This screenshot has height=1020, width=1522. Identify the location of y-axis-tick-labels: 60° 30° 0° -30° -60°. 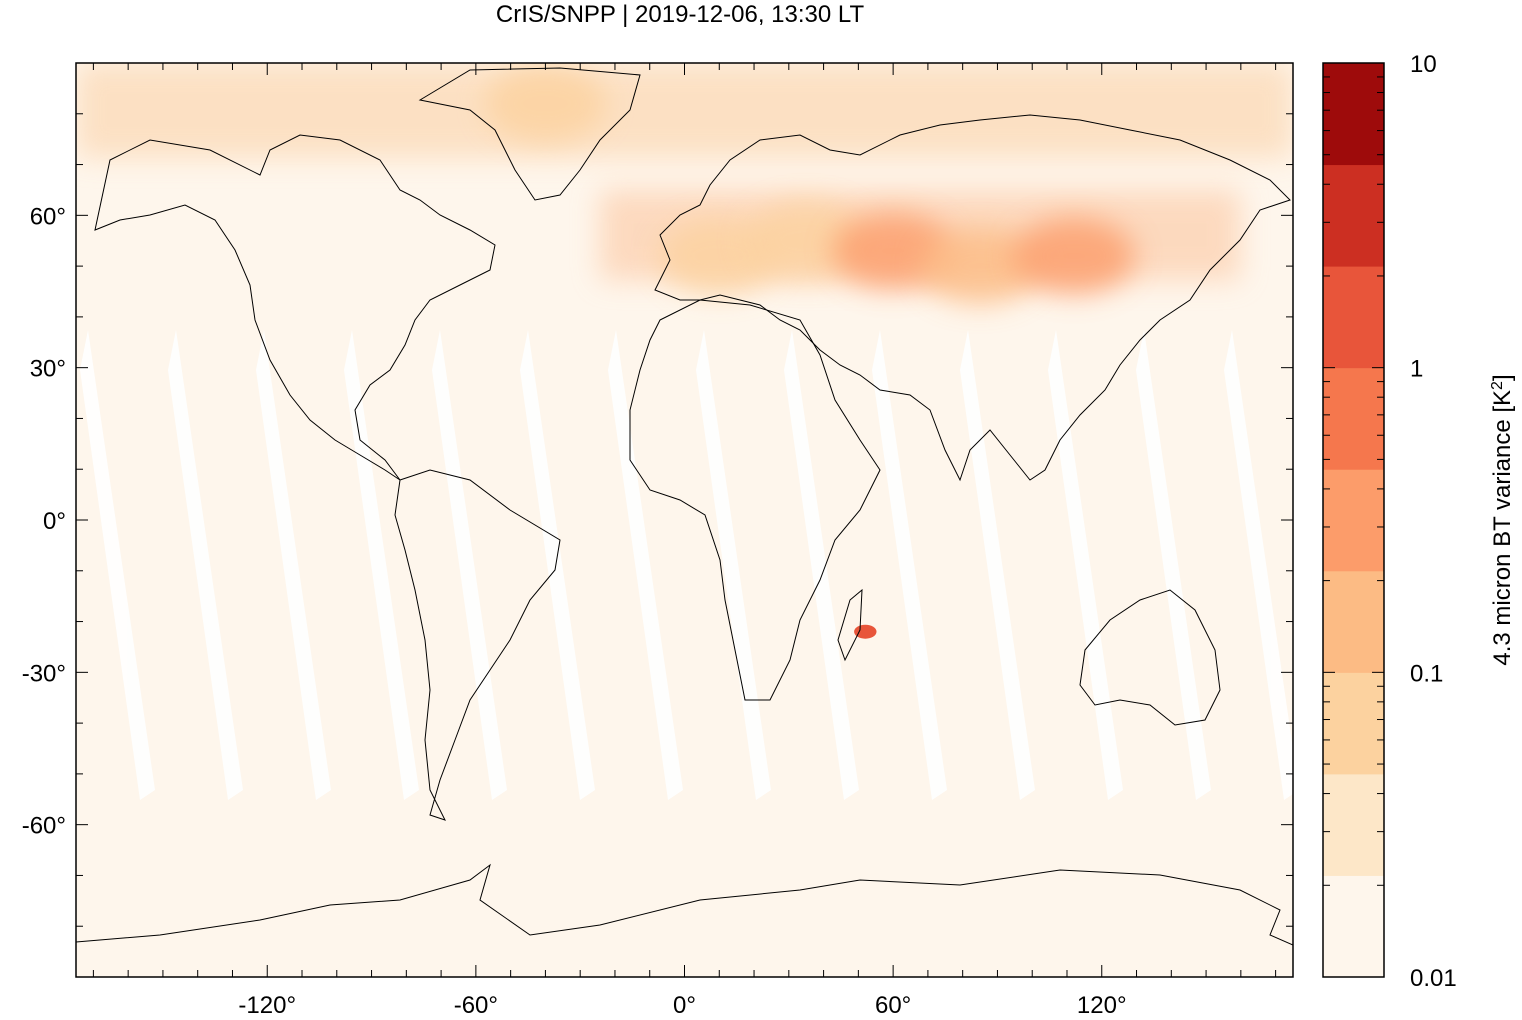
(44, 521).